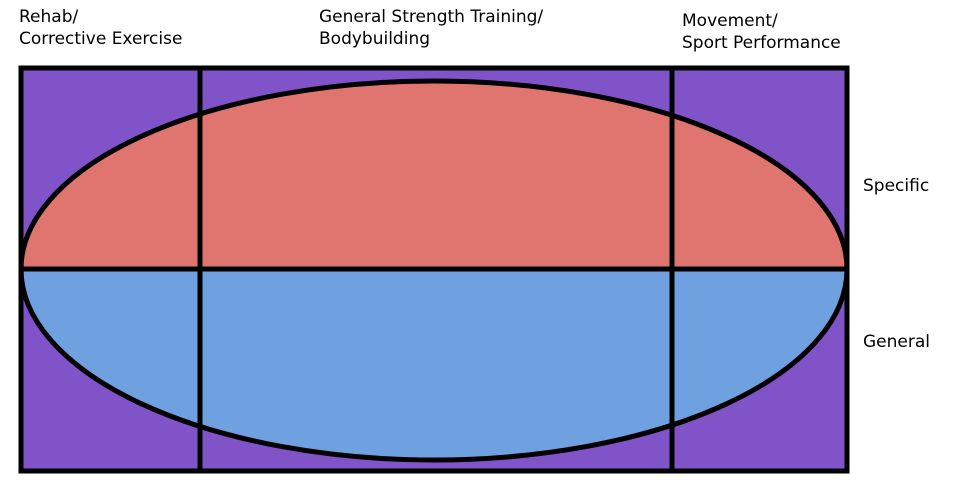 This screenshot has height=501, width=955. Describe the element at coordinates (101, 39) in the screenshot. I see `column-label-line: Corrective Exercise` at that location.